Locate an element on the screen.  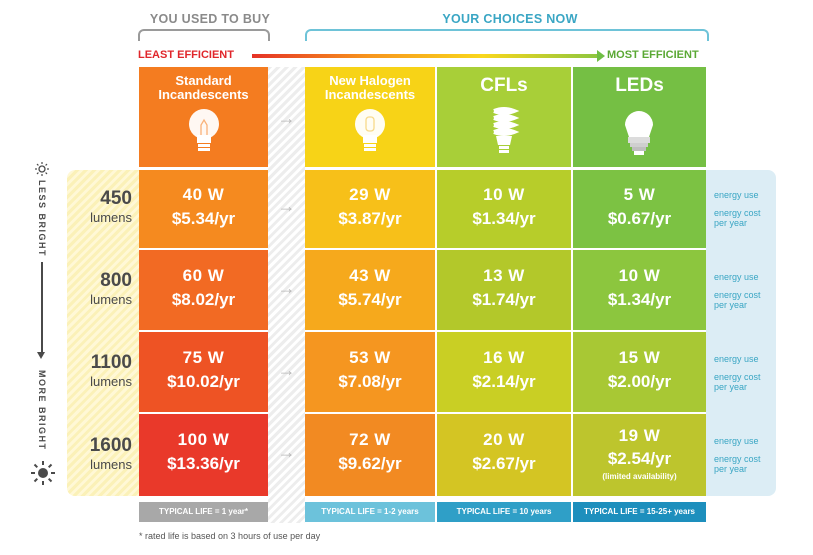
energy-use-value: 72 W is located at coordinates (370, 439).